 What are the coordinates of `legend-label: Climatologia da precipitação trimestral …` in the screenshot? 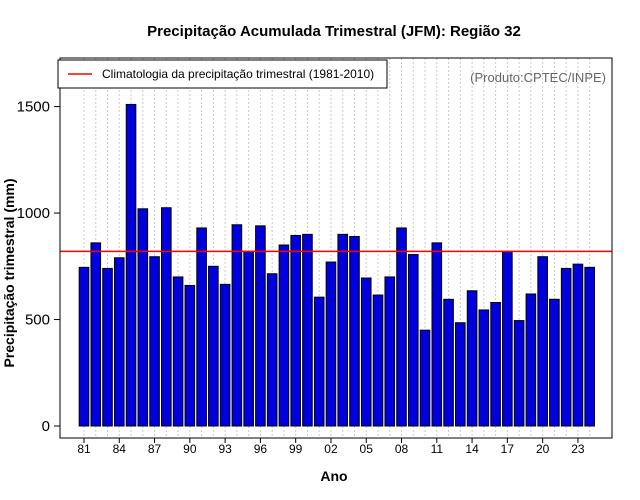 It's located at (238, 74).